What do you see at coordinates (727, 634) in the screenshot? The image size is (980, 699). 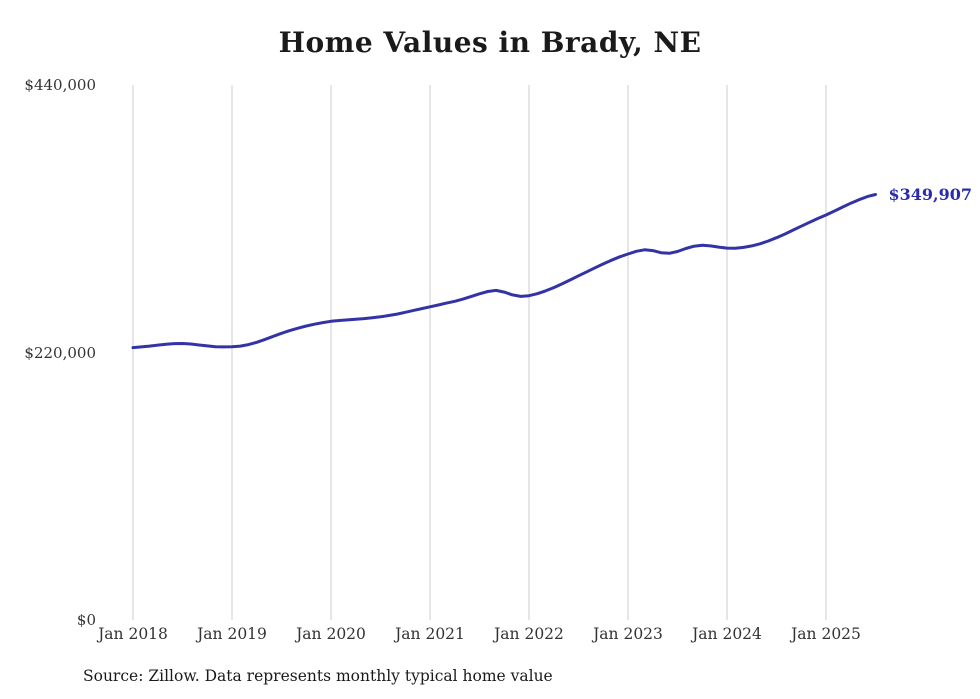 I see `x-tick-label: Jan 2024` at bounding box center [727, 634].